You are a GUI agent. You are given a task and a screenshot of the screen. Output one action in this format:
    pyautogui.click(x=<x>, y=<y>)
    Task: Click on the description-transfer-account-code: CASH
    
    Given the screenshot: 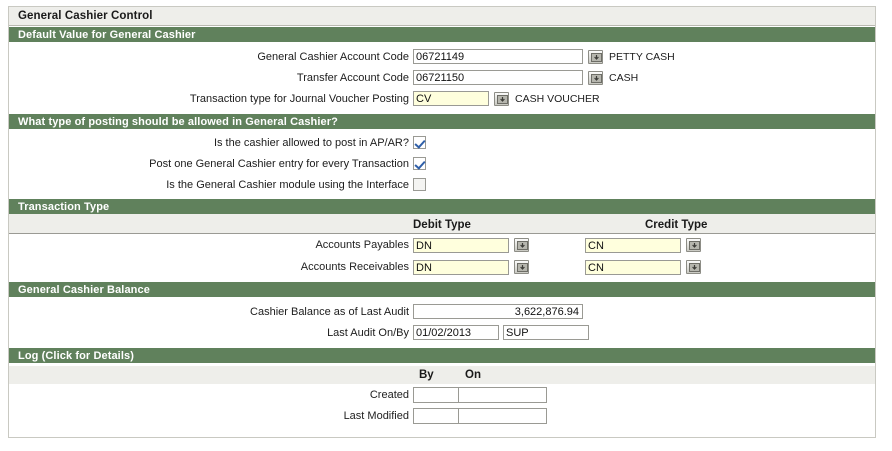 What is the action you would take?
    pyautogui.click(x=624, y=77)
    